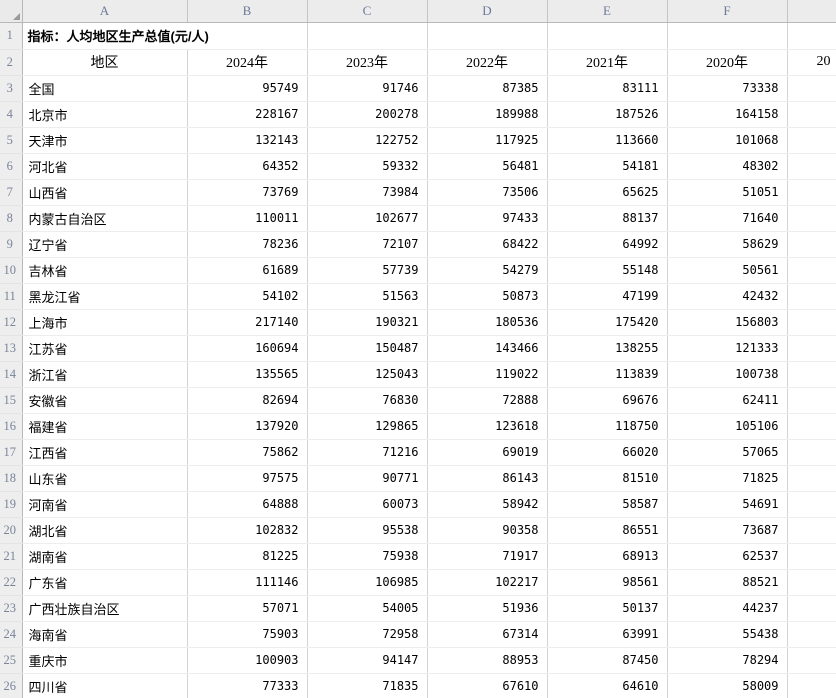 The width and height of the screenshot is (836, 698). I want to click on row-header-2: 2, so click(11, 62).